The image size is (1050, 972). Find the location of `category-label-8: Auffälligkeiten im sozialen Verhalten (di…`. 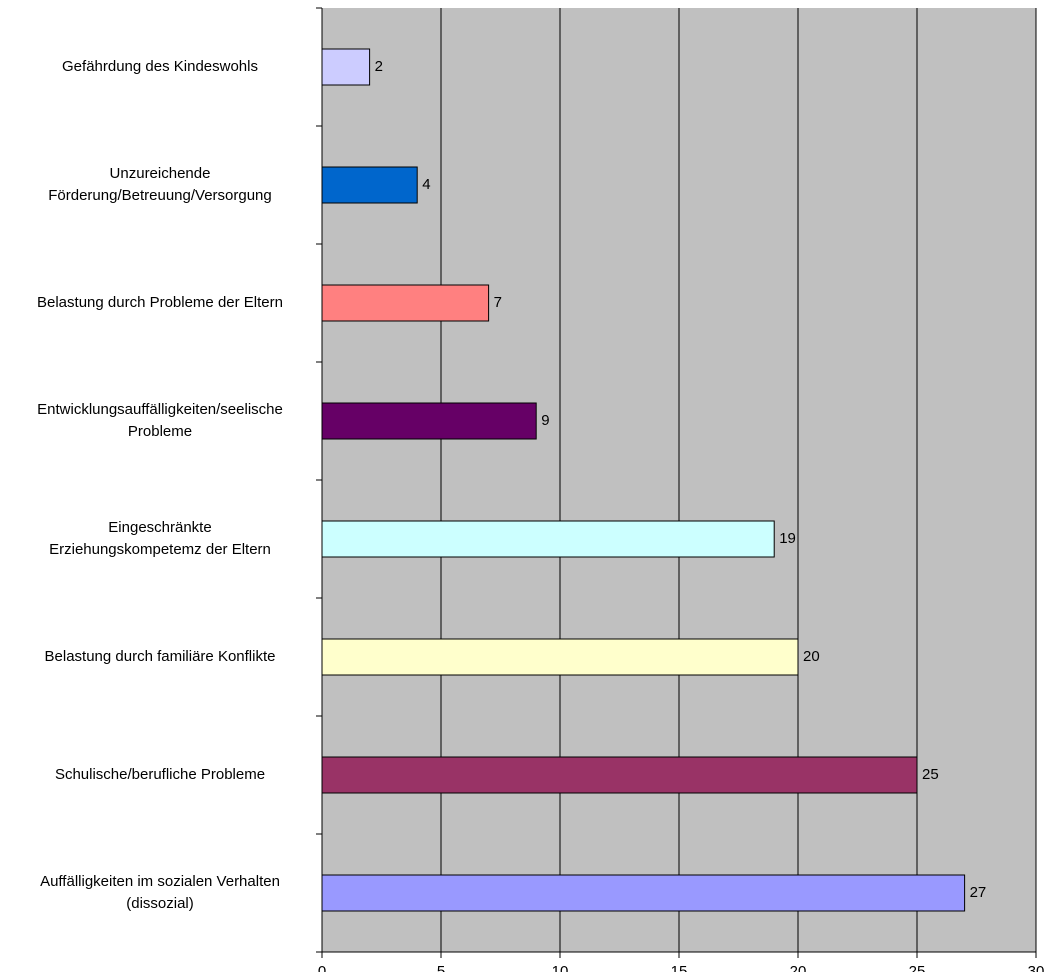

category-label-8: Auffälligkeiten im sozialen Verhalten (di… is located at coordinates (160, 892).